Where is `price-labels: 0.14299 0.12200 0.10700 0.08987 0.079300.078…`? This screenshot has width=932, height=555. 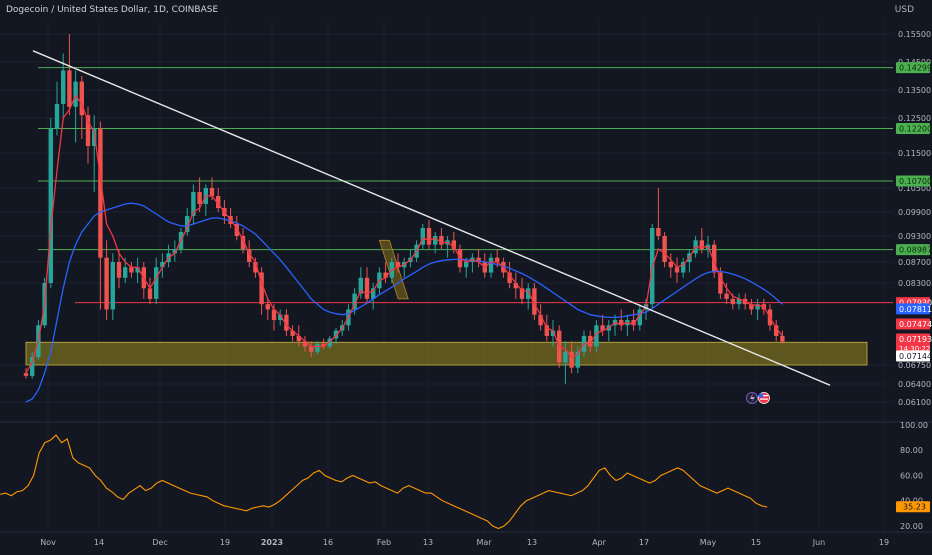
price-labels: 0.14299 0.12200 0.10700 0.08987 0.079300.078… is located at coordinates (914, 212).